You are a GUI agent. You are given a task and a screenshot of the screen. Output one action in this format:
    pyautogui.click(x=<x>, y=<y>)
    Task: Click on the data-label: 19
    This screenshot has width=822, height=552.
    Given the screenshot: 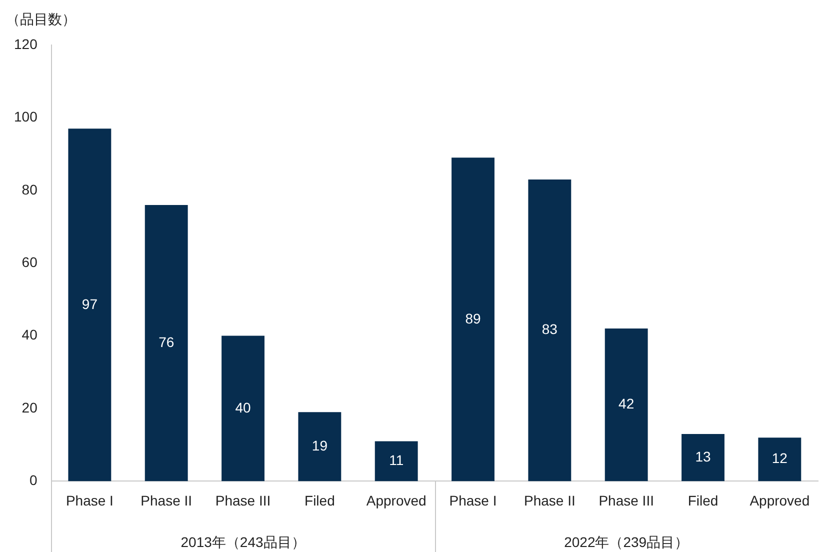 What is the action you would take?
    pyautogui.click(x=320, y=446)
    